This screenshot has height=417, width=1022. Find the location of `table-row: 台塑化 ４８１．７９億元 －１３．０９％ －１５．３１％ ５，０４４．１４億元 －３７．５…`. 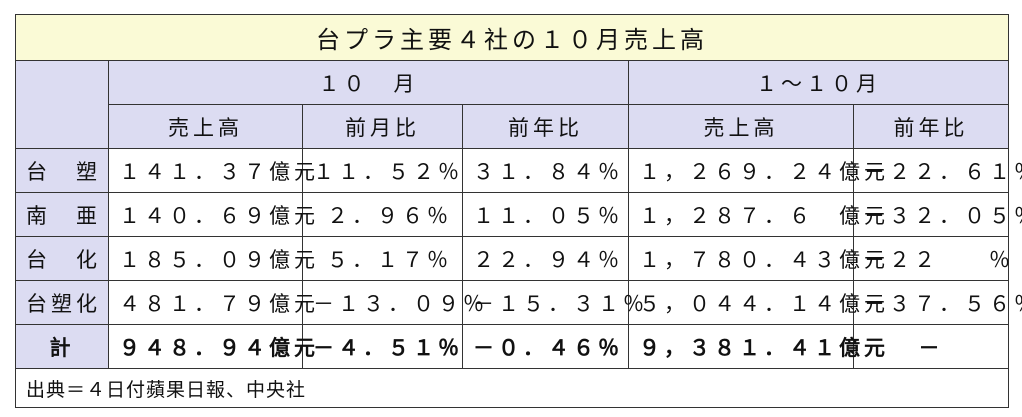

table-row: 台塑化 ４８１．７９億元 －１３．０９％ －１５．３１％ ５，０４４．１４億元 －３７．５… is located at coordinates (518, 302).